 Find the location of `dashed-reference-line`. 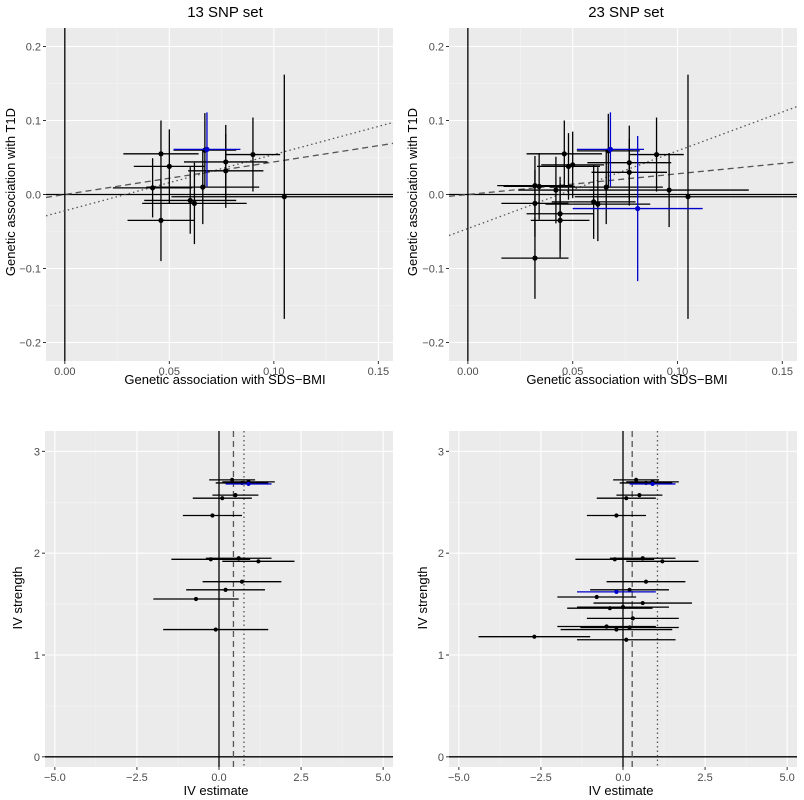

dashed-reference-line is located at coordinates (623, 179).